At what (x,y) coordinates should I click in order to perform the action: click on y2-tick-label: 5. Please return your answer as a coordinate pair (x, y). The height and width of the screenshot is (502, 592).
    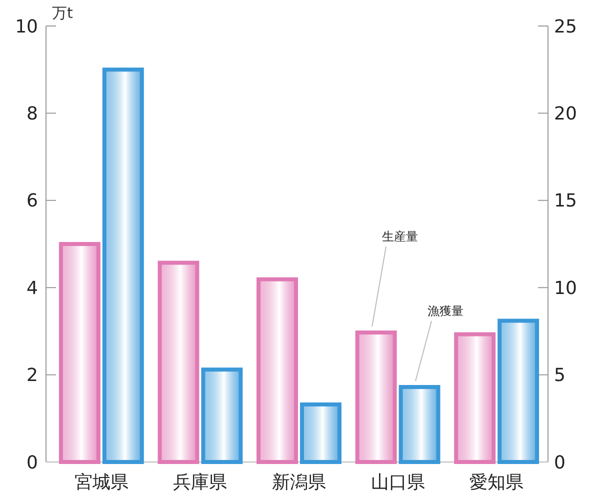
    Looking at the image, I should click on (560, 375).